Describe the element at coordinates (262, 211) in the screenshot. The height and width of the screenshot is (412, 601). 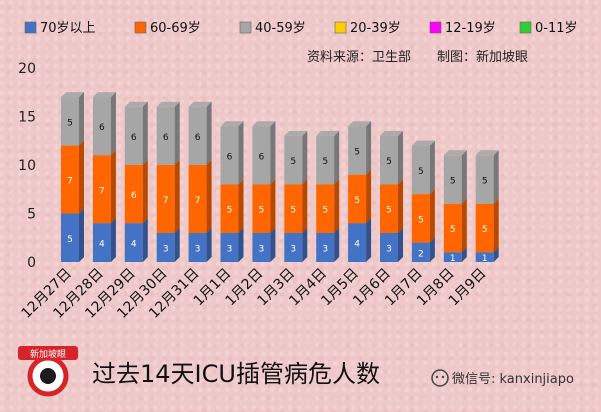
I see `data-label-6-1: 5` at that location.